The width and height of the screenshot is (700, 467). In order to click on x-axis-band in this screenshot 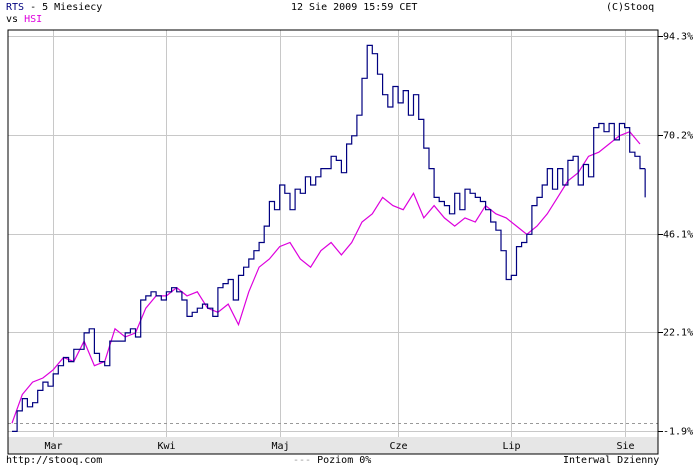, I will do `click(333, 445)`.